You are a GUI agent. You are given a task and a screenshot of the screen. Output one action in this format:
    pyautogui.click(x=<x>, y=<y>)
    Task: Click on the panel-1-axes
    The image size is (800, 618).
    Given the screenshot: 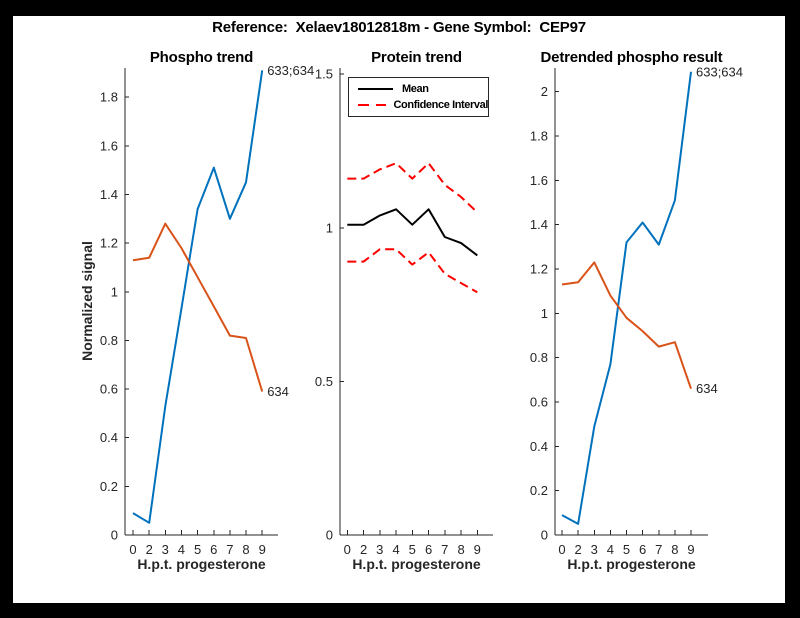 What is the action you would take?
    pyautogui.click(x=416, y=302)
    